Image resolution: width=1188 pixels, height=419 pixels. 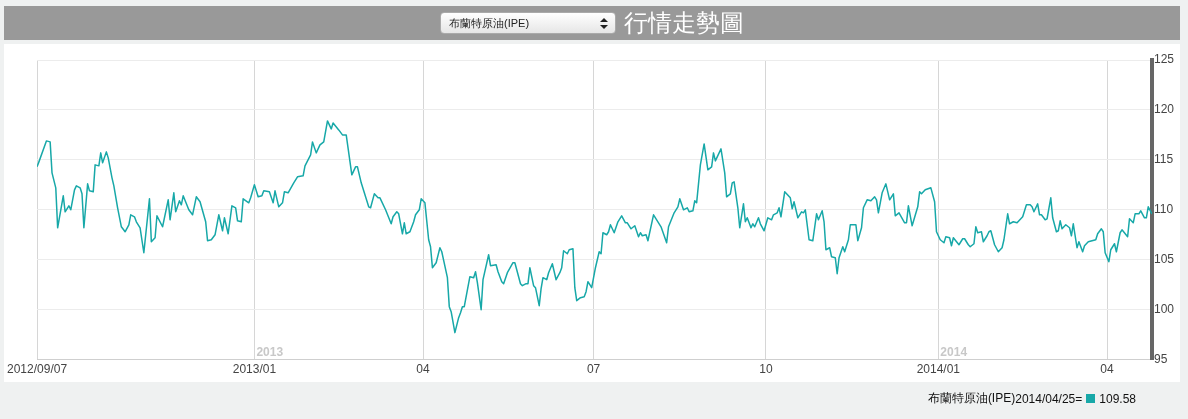 I want to click on y-tick-label: 120, so click(x=1164, y=109).